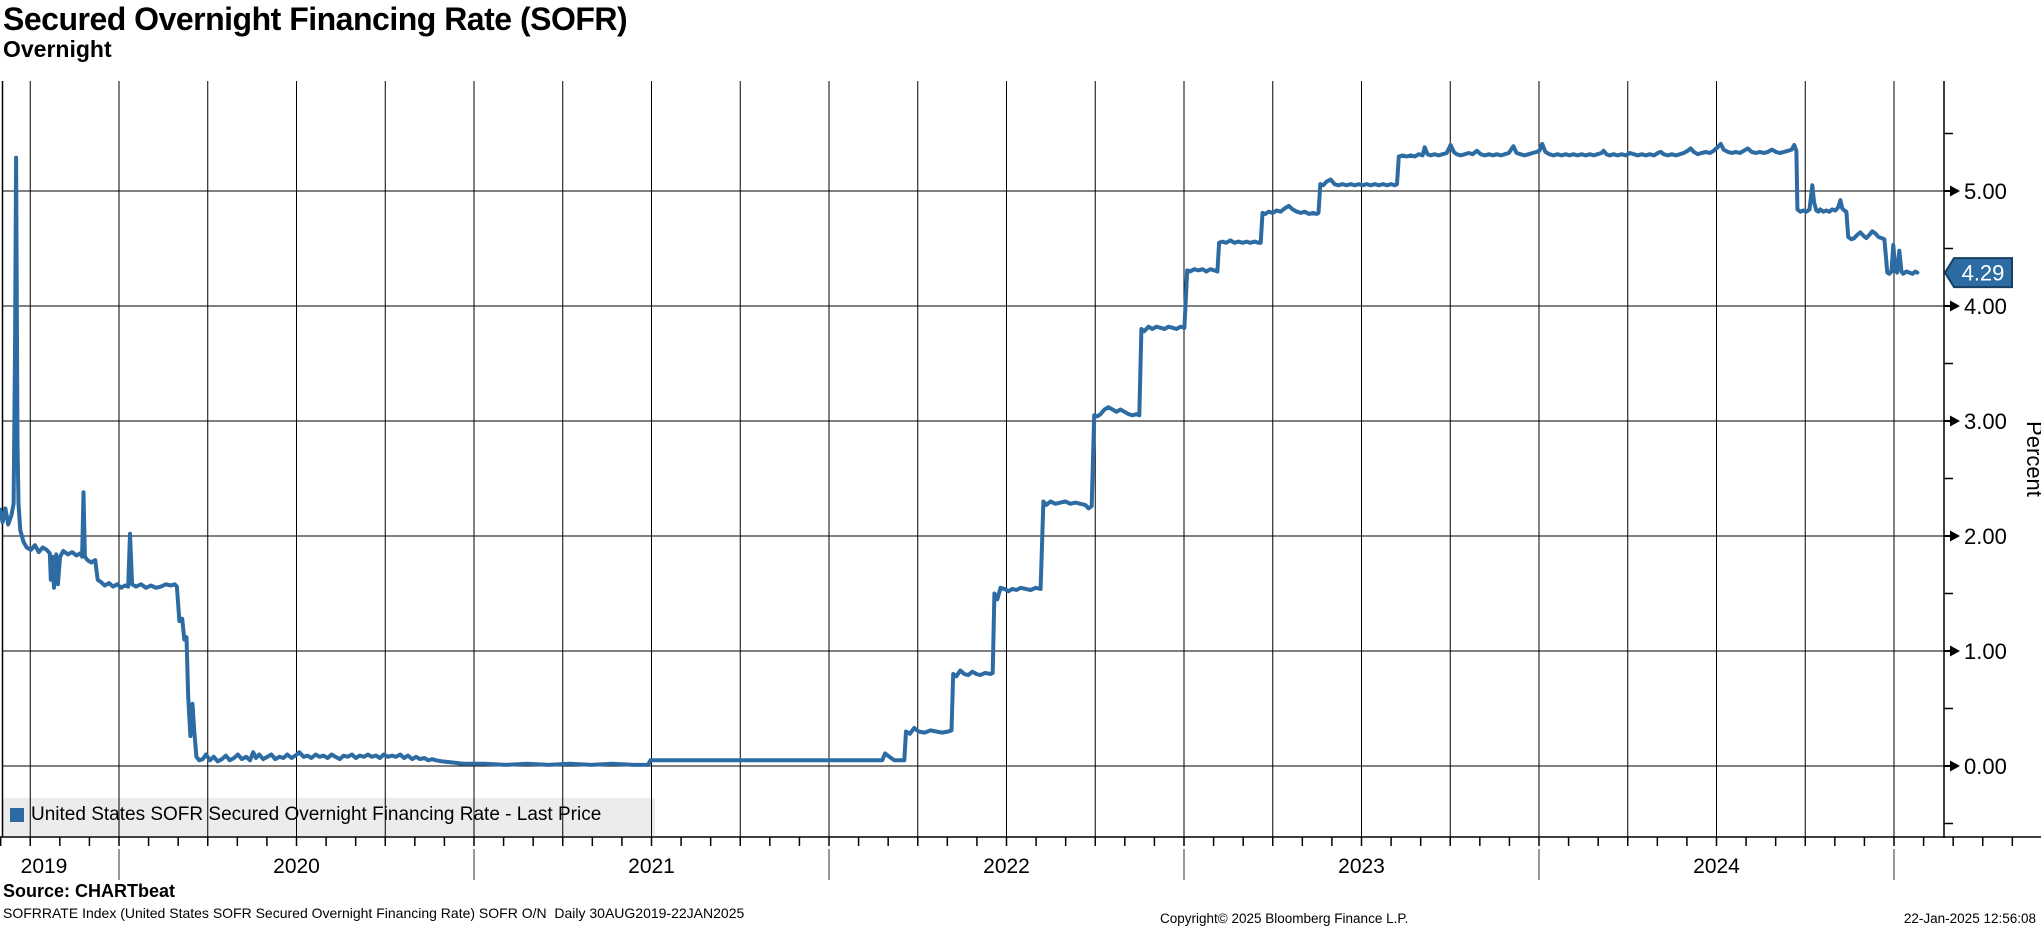  What do you see at coordinates (1985, 651) in the screenshot?
I see `y-tick-label: 1.00` at bounding box center [1985, 651].